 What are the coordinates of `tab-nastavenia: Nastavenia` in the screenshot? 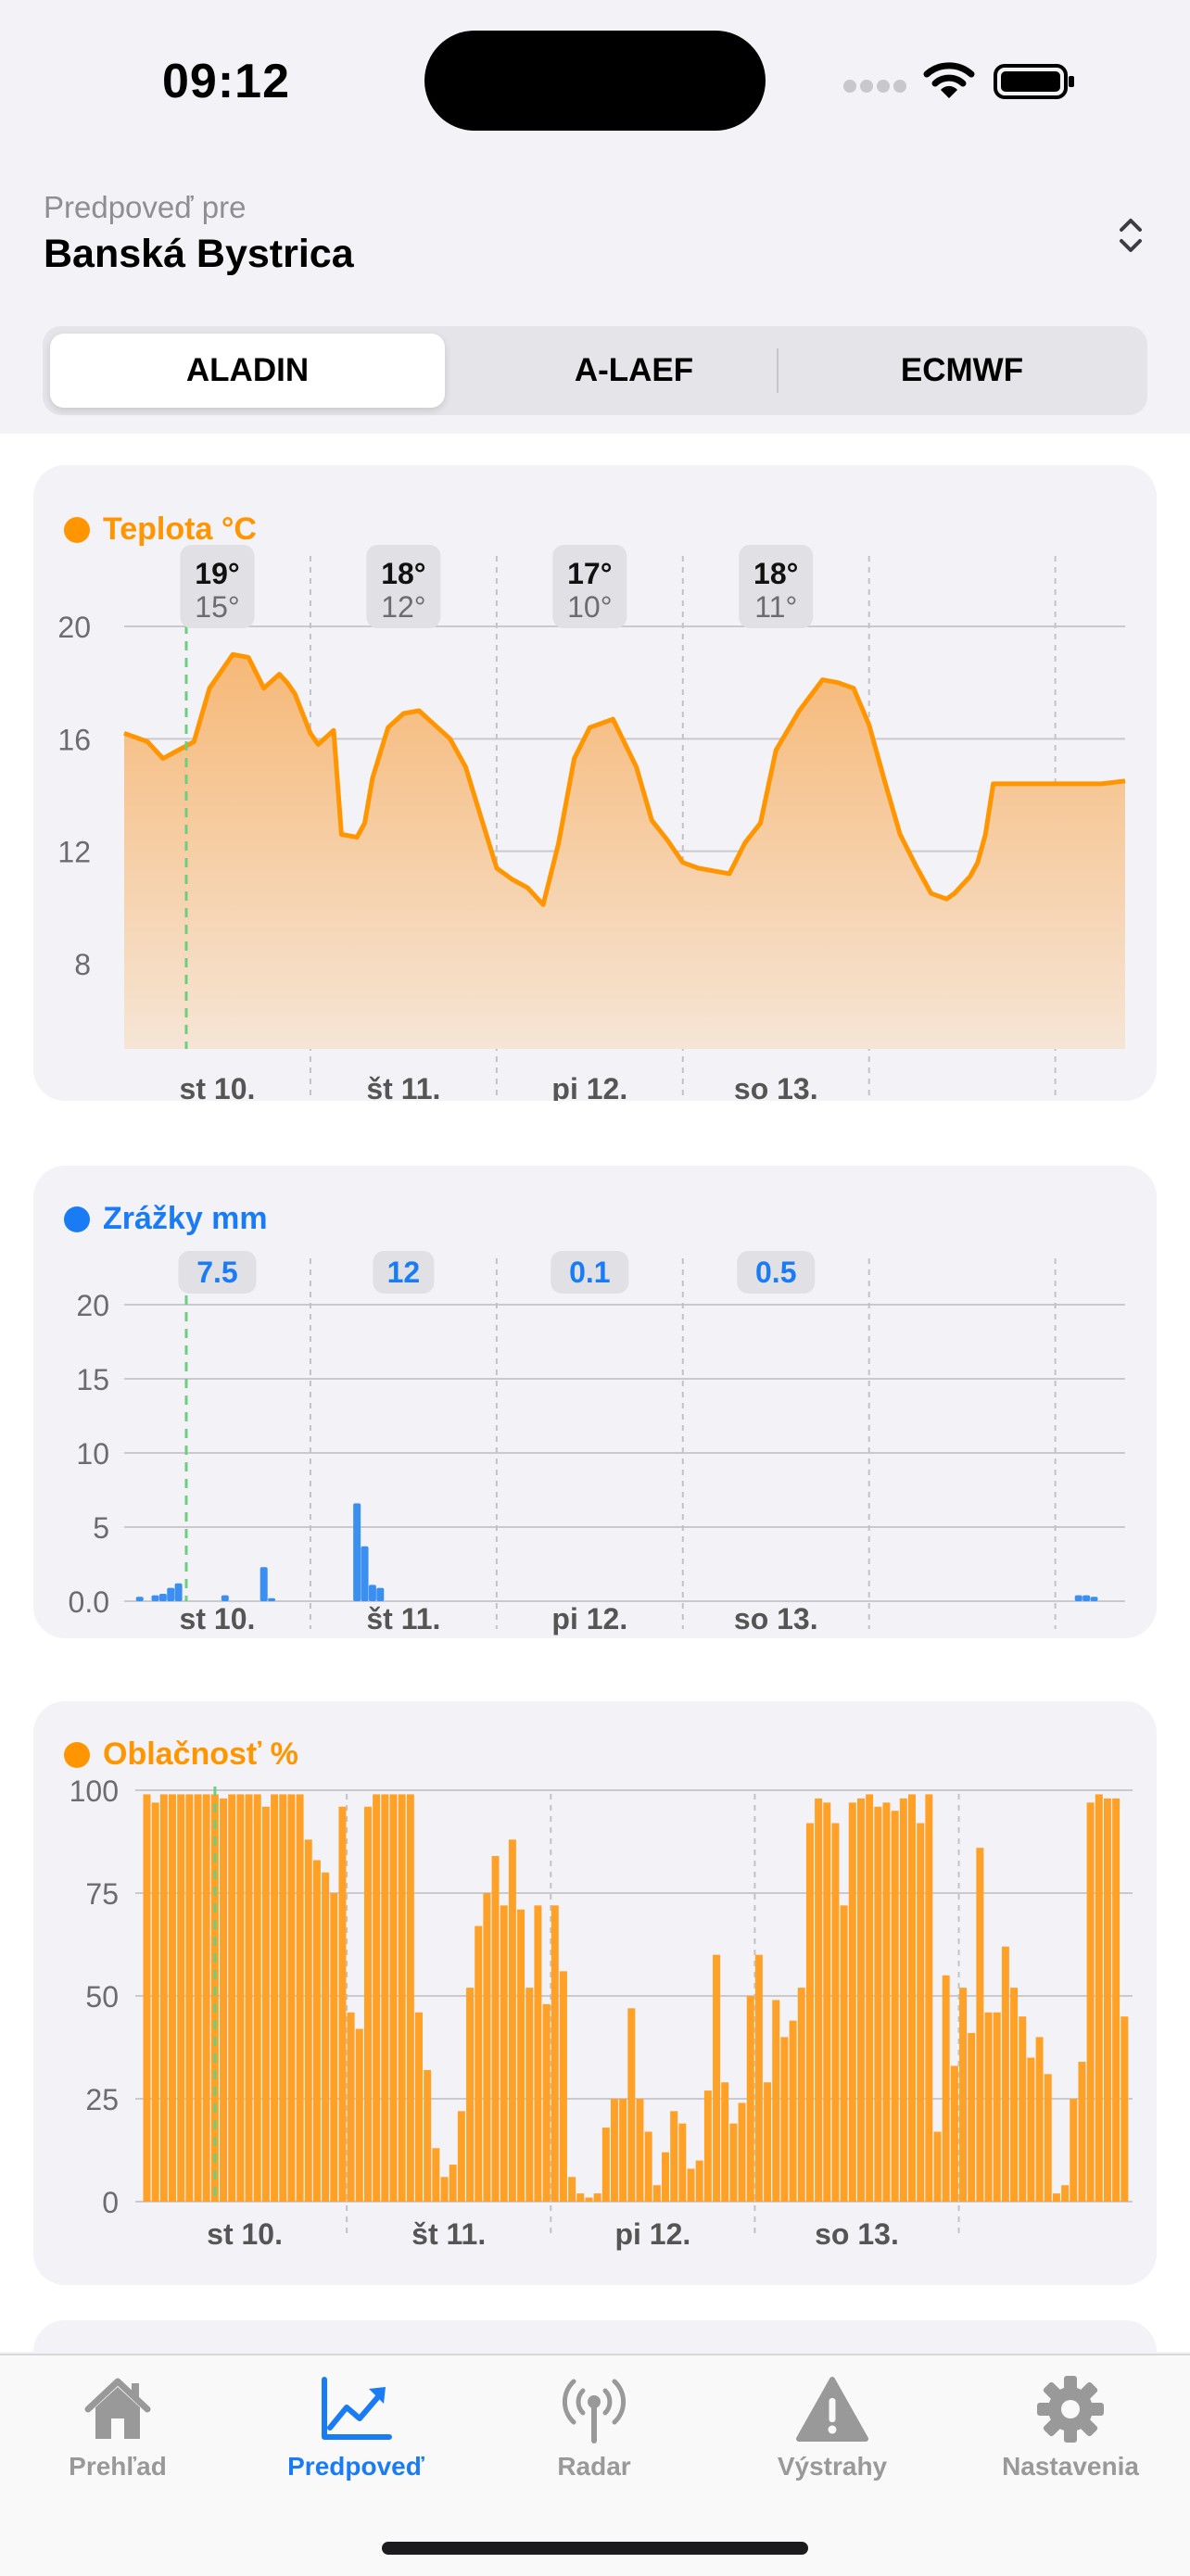 It's located at (1070, 2427).